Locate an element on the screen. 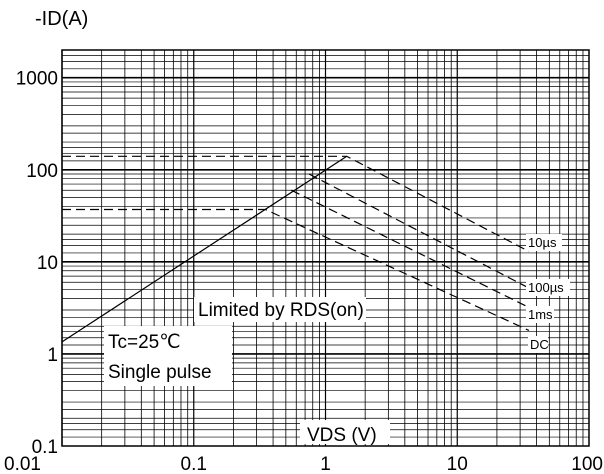  y-tick-label: 0.1 is located at coordinates (45, 447).